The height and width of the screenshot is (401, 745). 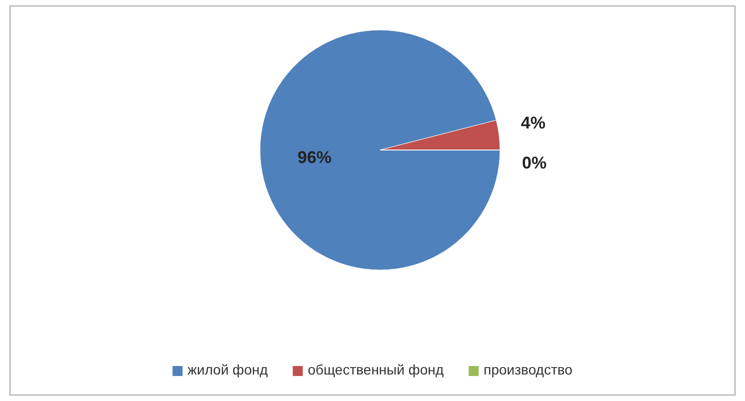 What do you see at coordinates (528, 370) in the screenshot?
I see `legend-label: производство` at bounding box center [528, 370].